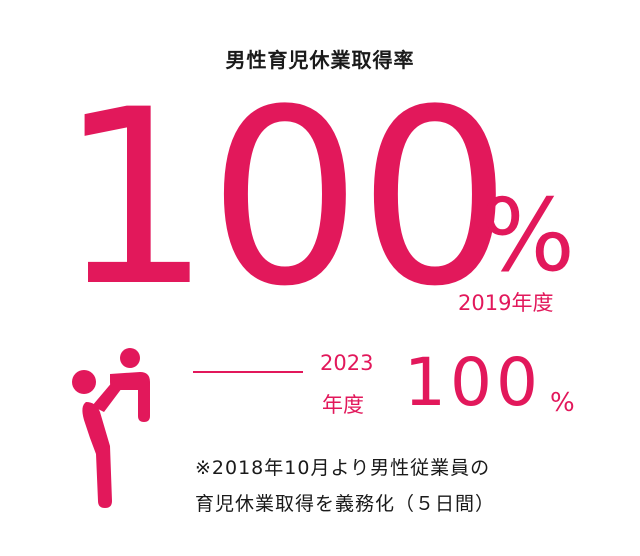 The width and height of the screenshot is (640, 556). Describe the element at coordinates (562, 403) in the screenshot. I see `secondary-rate-unit: %` at that location.